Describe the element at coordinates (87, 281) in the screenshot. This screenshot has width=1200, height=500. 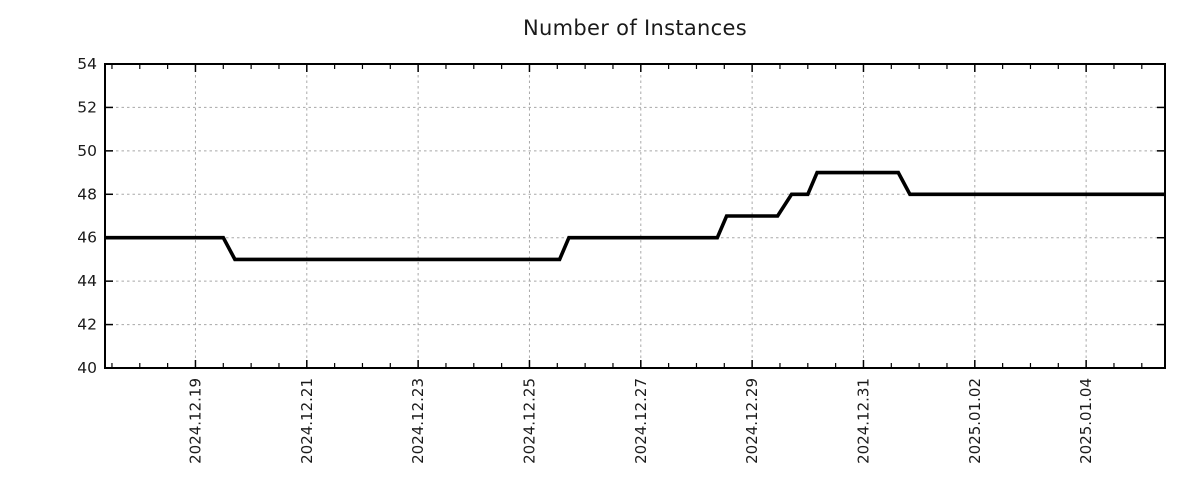
I see `y-tick-label: 44` at that location.